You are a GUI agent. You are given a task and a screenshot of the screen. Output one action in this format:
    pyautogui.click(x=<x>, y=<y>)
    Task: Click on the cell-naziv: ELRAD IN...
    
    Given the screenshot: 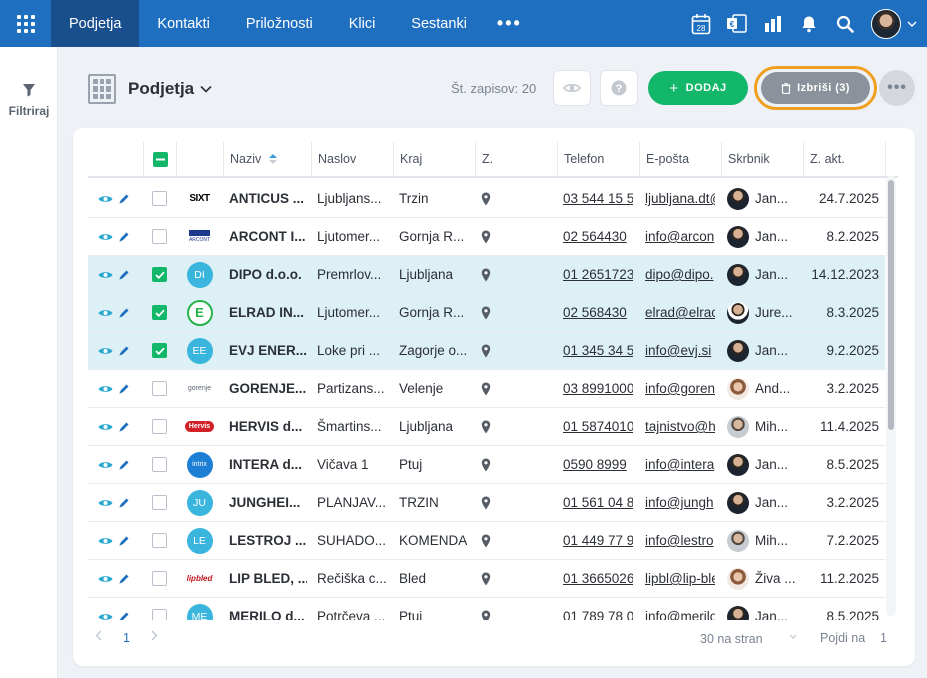 What is the action you would take?
    pyautogui.click(x=267, y=312)
    